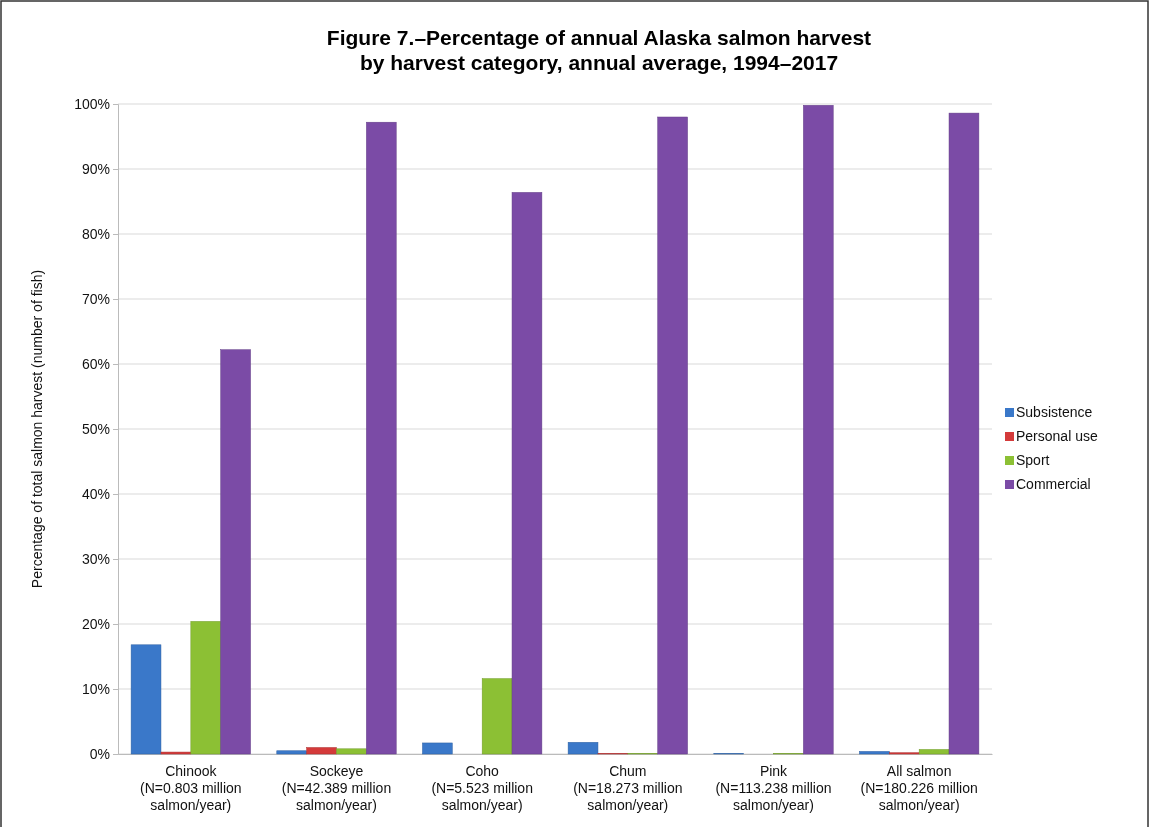 The image size is (1149, 827). I want to click on y-tick-label: 60%, so click(95, 363).